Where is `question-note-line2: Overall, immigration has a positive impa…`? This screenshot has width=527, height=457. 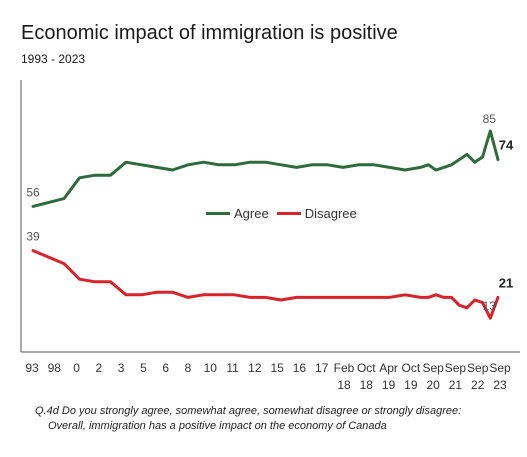
question-note-line2: Overall, immigration has a positive impa… is located at coordinates (217, 426).